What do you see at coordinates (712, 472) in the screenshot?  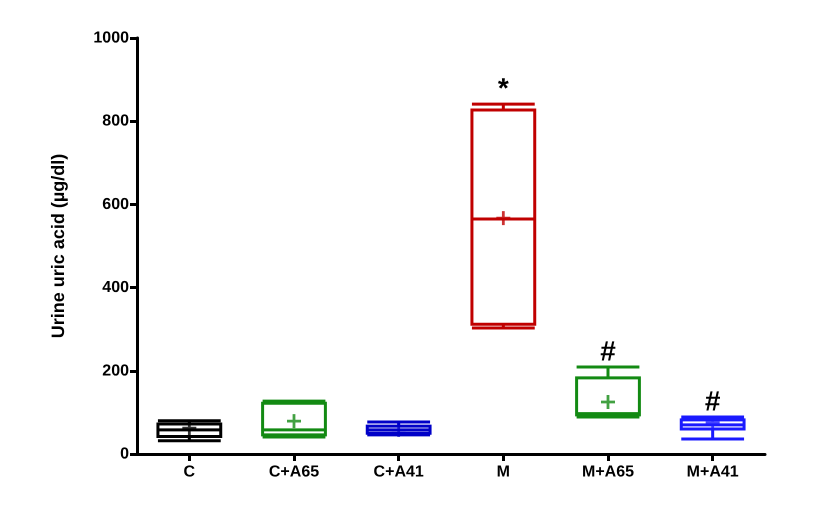 I see `x-tick-label: M+A41` at bounding box center [712, 472].